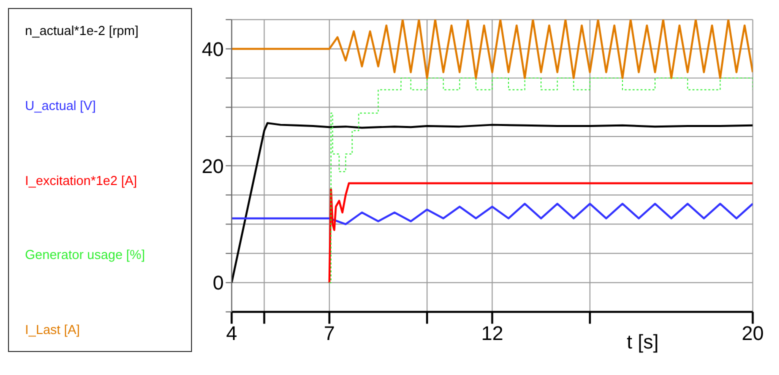  Describe the element at coordinates (82, 30) in the screenshot. I see `text: n_actual*1e-2 [rpm]` at that location.